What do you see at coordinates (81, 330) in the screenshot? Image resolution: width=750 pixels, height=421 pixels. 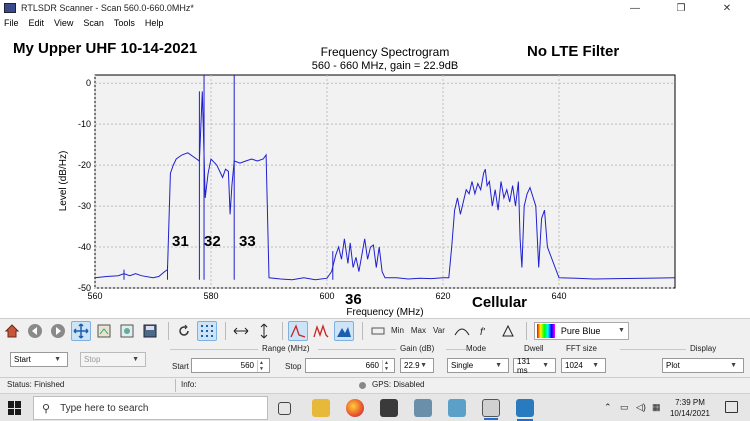 I see `pan-icon` at bounding box center [81, 330].